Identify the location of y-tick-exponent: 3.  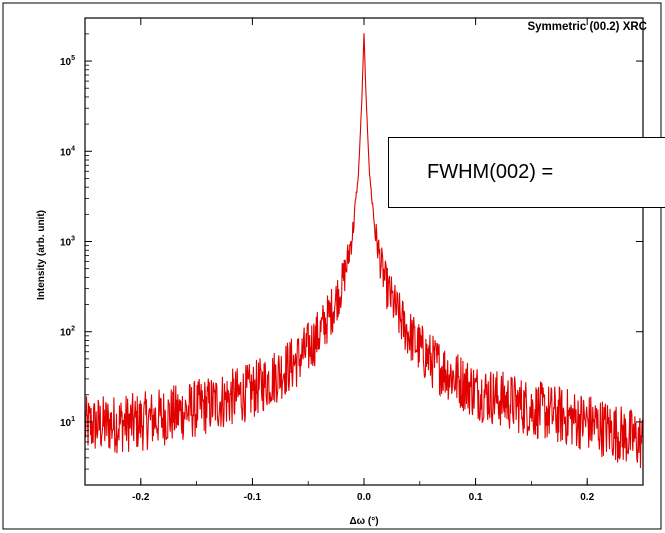
(73, 238).